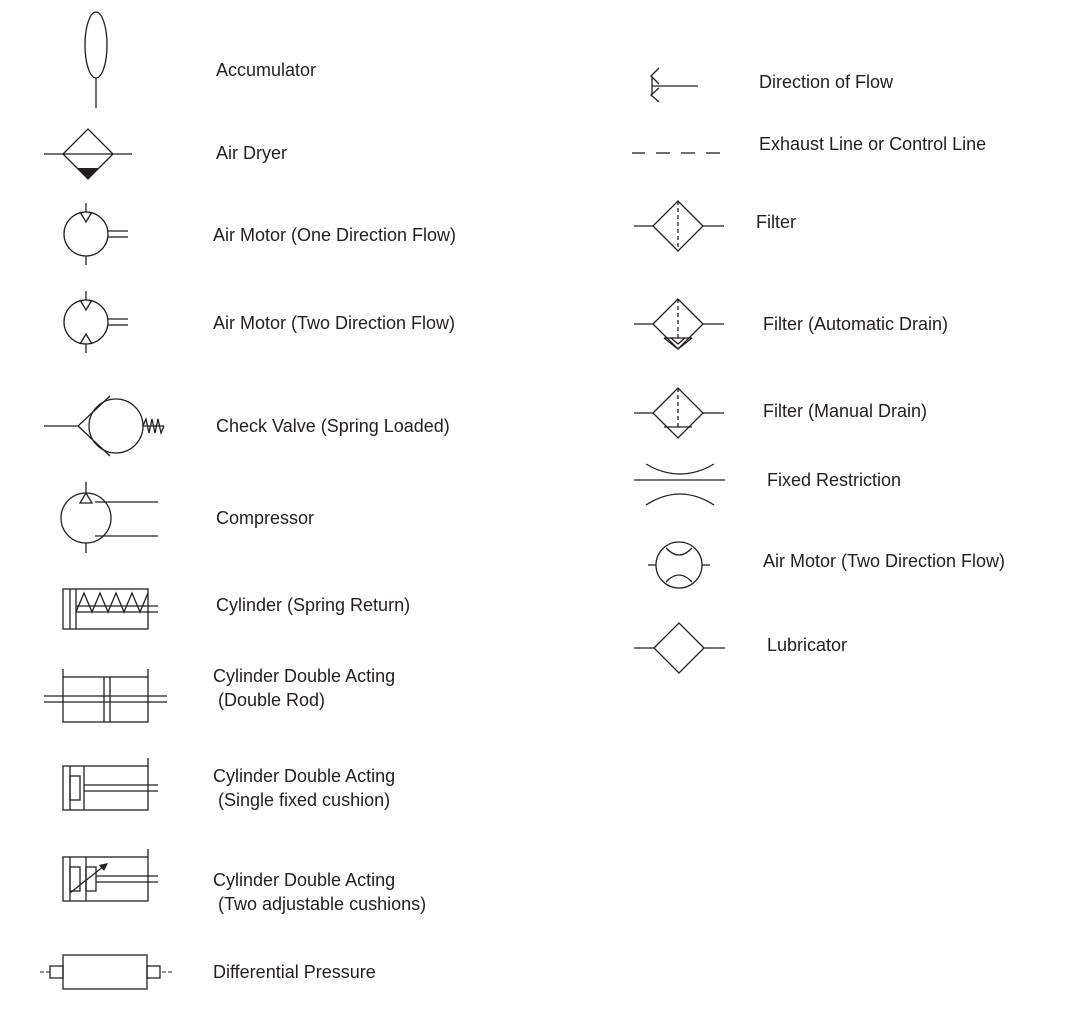 Image resolution: width=1066 pixels, height=1012 pixels. Describe the element at coordinates (110, 609) in the screenshot. I see `cylinder-spring-return-icon` at that location.